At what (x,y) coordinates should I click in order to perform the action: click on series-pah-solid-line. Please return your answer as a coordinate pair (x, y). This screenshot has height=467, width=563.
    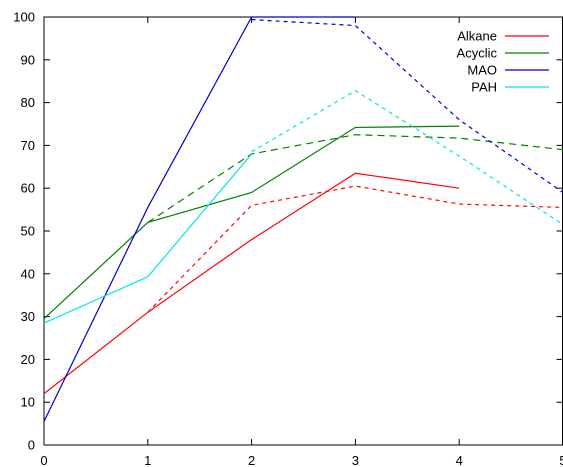
    Looking at the image, I should click on (148, 238).